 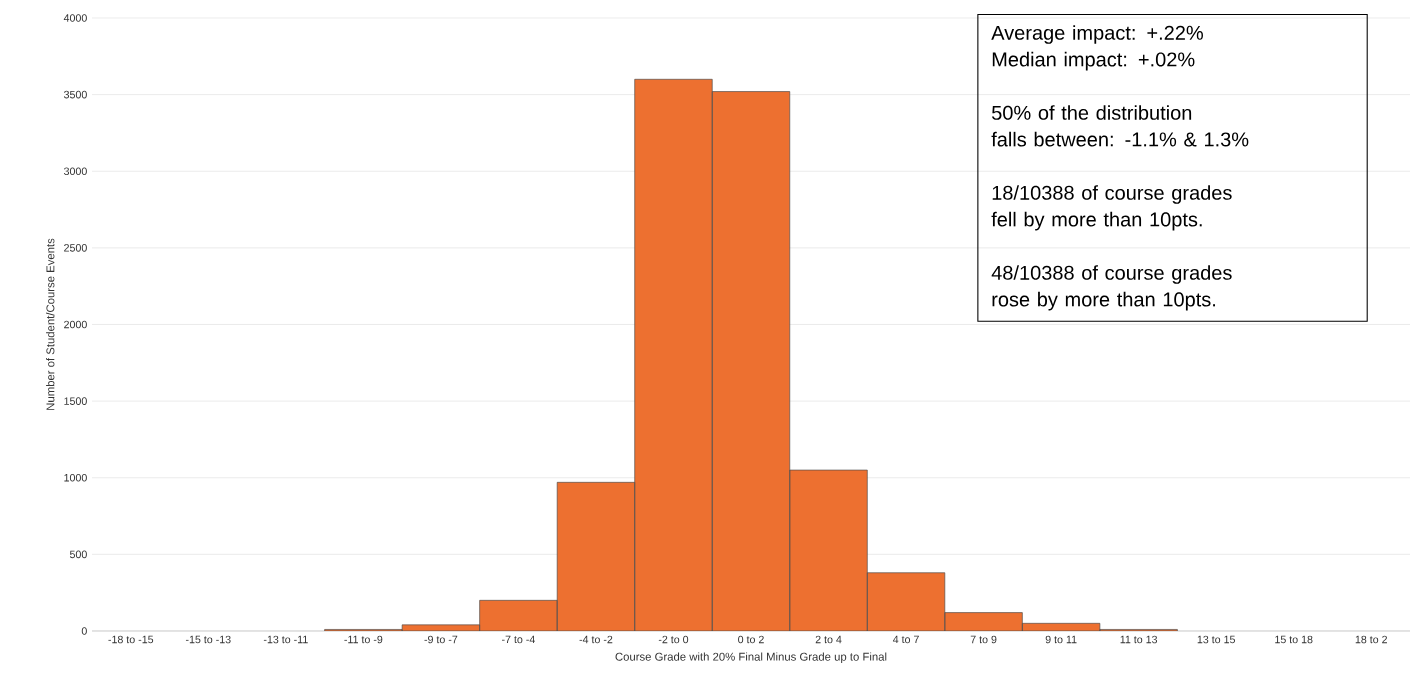 I want to click on x-tick-label: 0 to 2, so click(x=751, y=639).